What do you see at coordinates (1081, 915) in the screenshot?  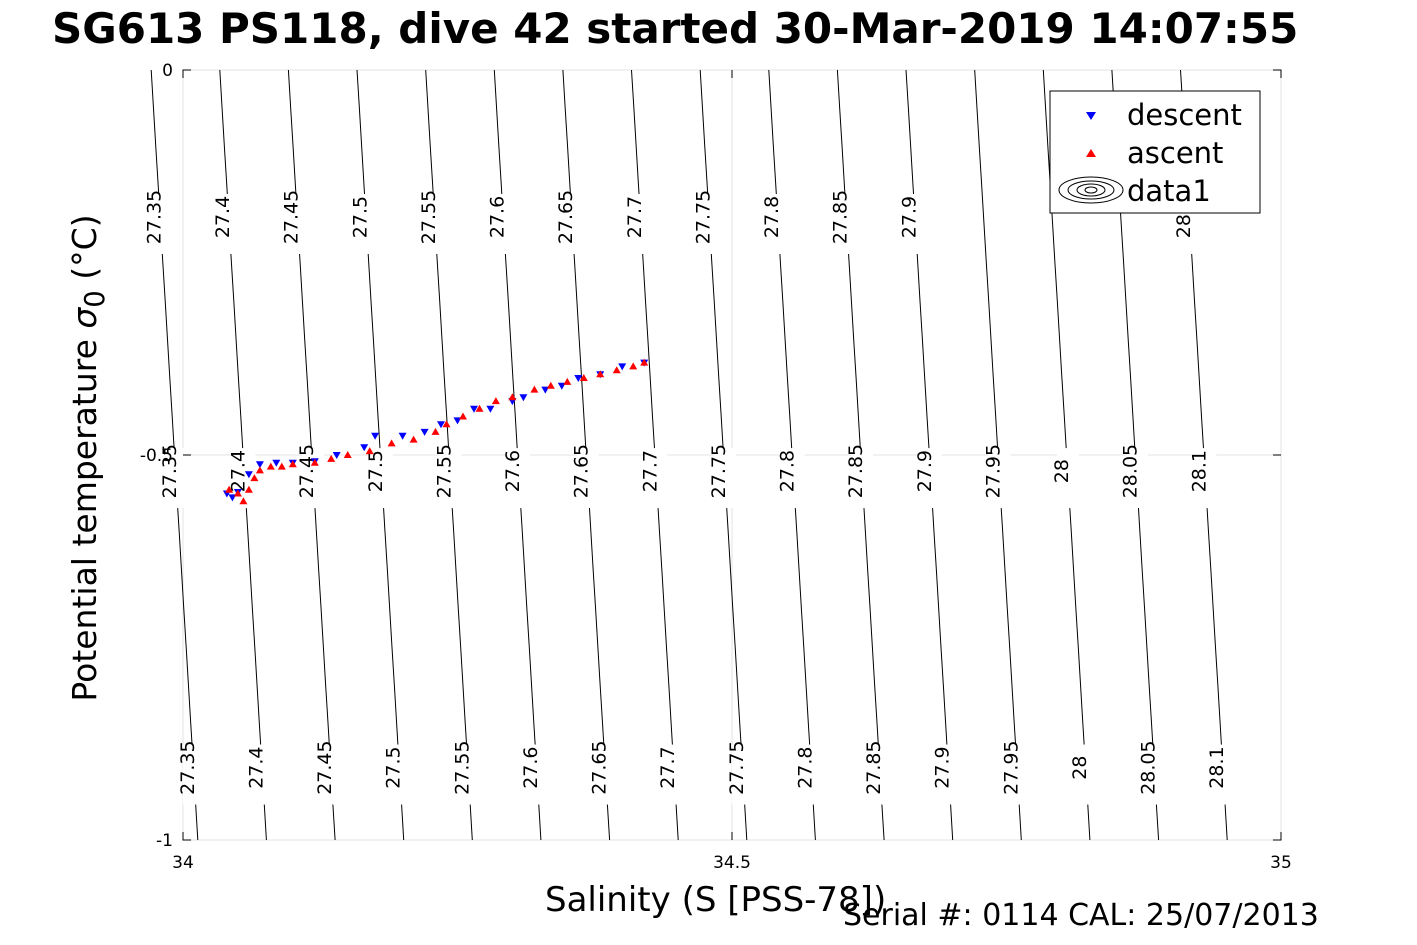 I see `serial-cal-note: Serial #: 0114 CAL: 25/07/2013` at bounding box center [1081, 915].